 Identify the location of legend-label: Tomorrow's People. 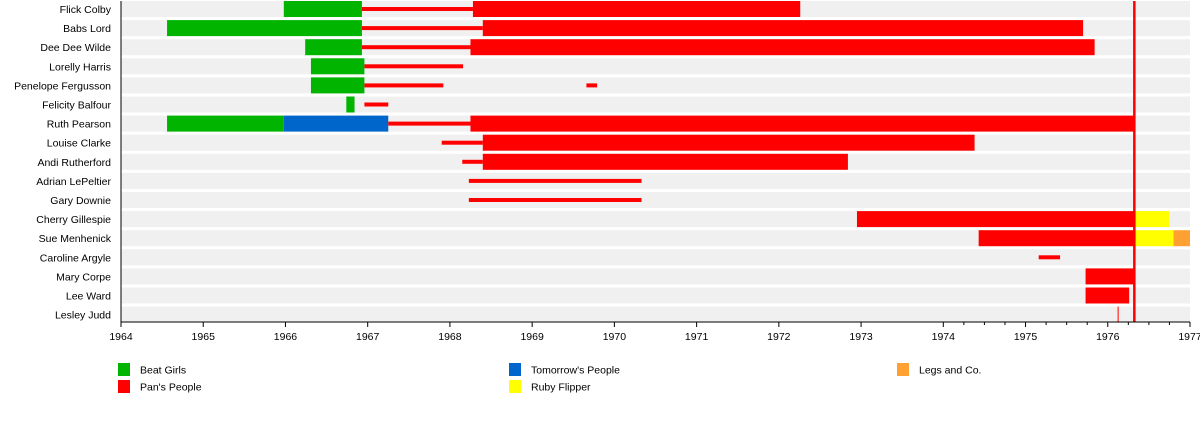
(575, 371).